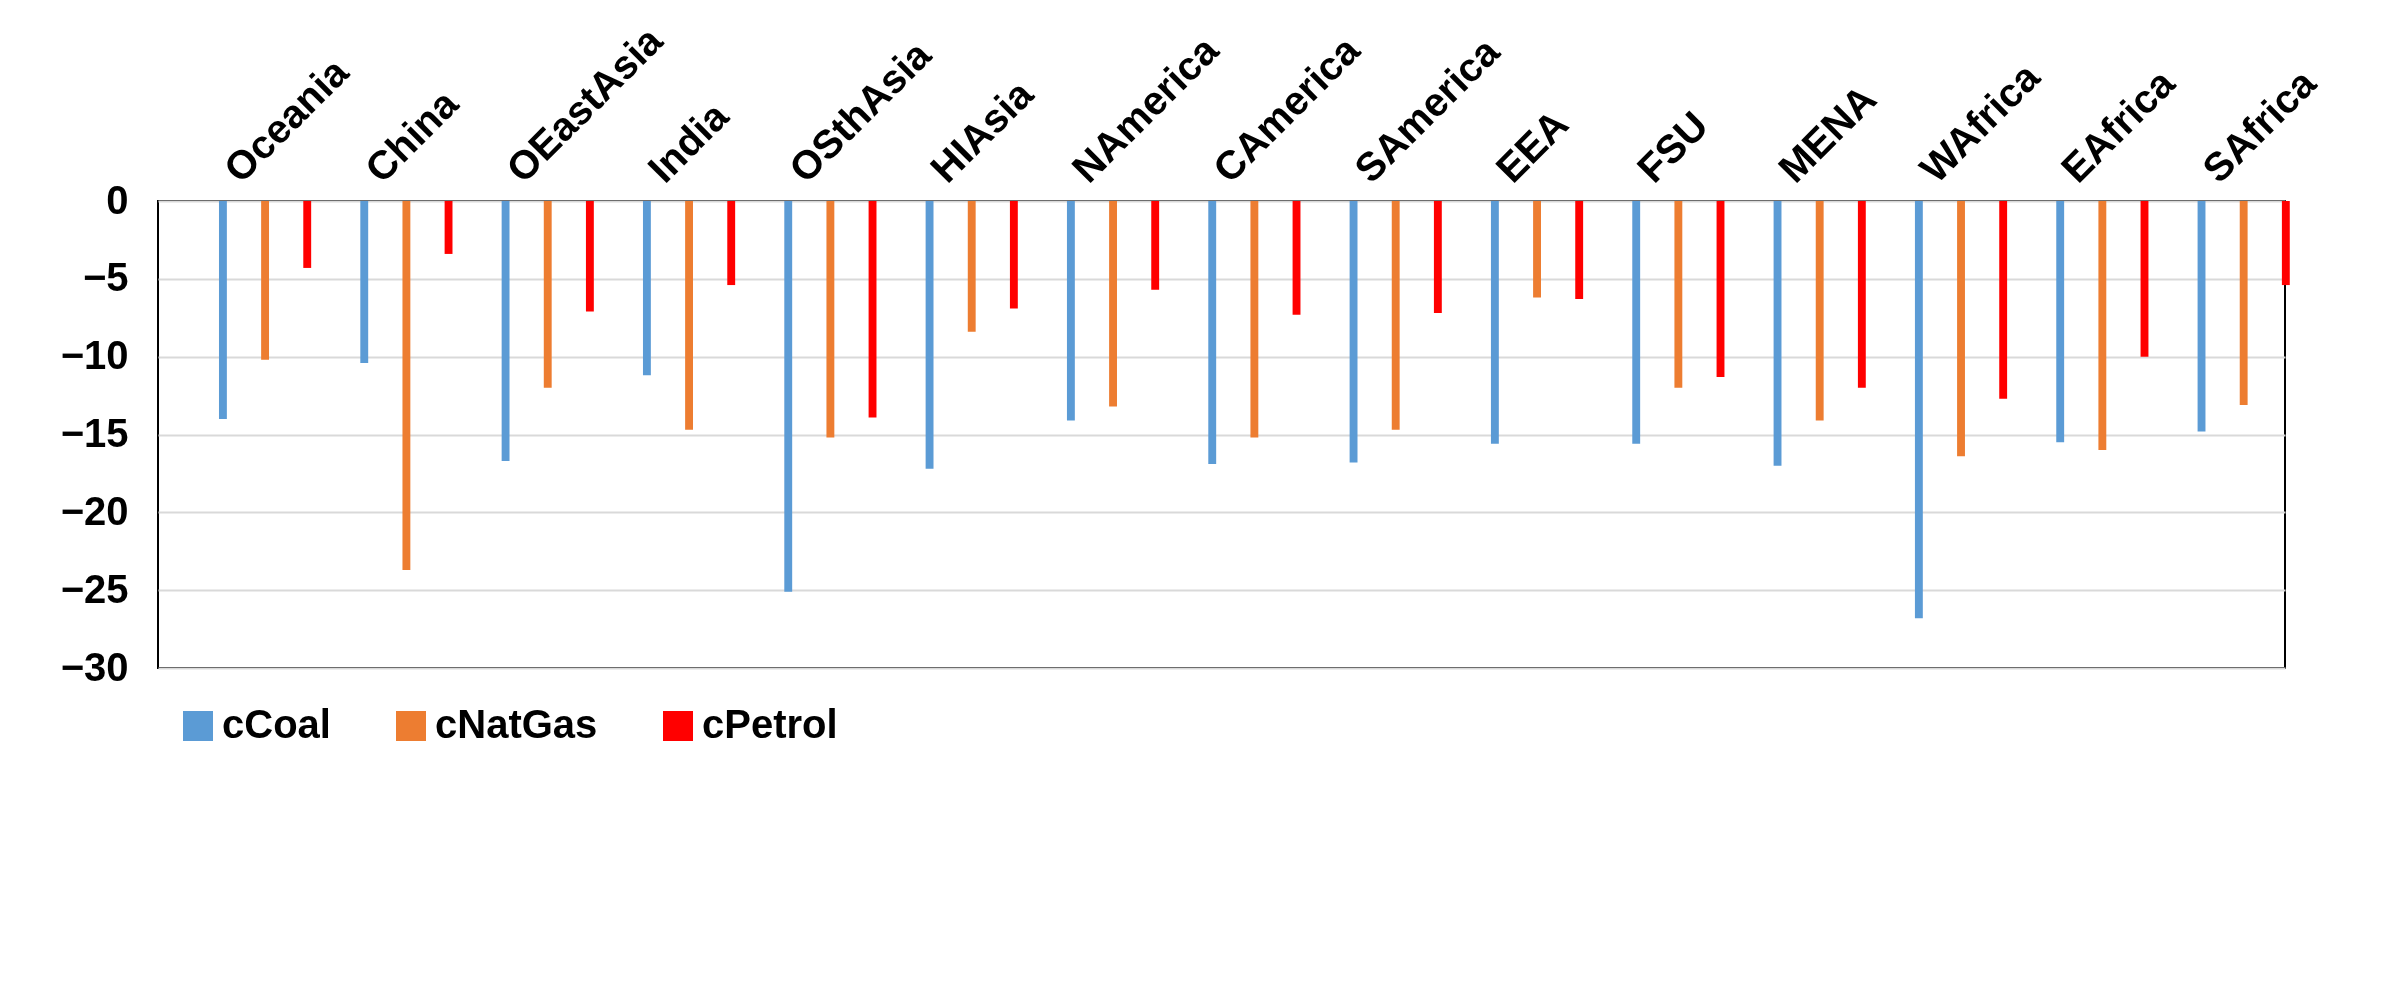 The width and height of the screenshot is (2403, 983). Describe the element at coordinates (117, 199) in the screenshot. I see `y-tick-label: 0` at that location.